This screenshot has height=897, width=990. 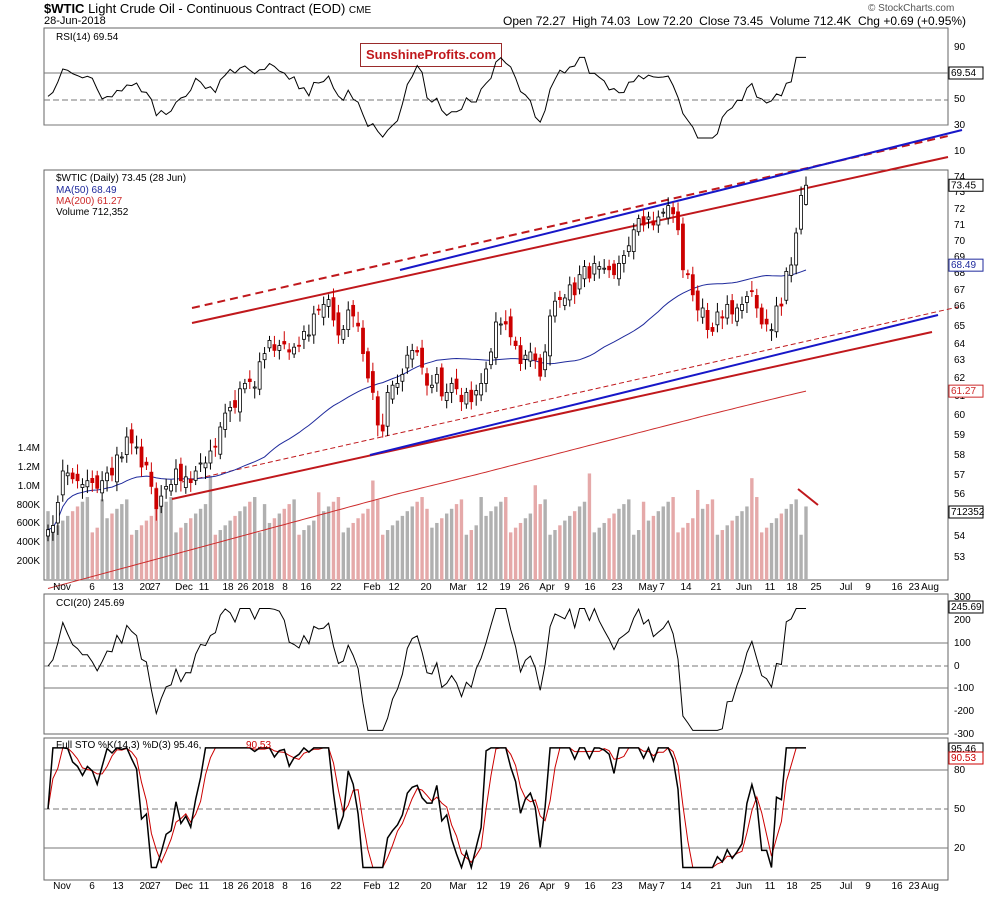 What do you see at coordinates (930, 886) in the screenshot?
I see `date-axis-label: Aug` at bounding box center [930, 886].